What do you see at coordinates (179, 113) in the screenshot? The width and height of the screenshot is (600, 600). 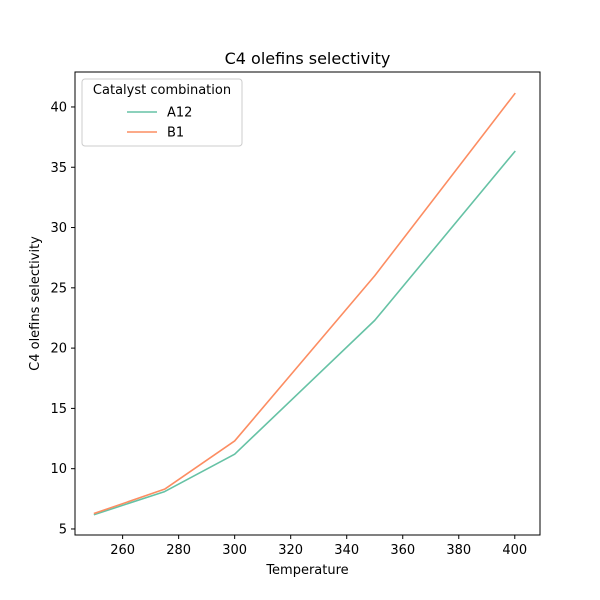 I see `legend-label-a12: A12` at bounding box center [179, 113].